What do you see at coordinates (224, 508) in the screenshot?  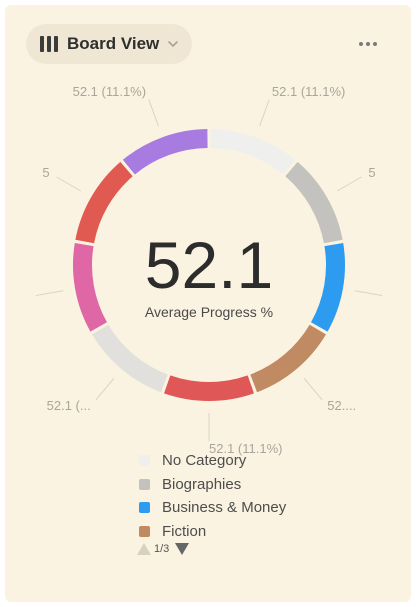 I see `legend-label: Business & Money` at bounding box center [224, 508].